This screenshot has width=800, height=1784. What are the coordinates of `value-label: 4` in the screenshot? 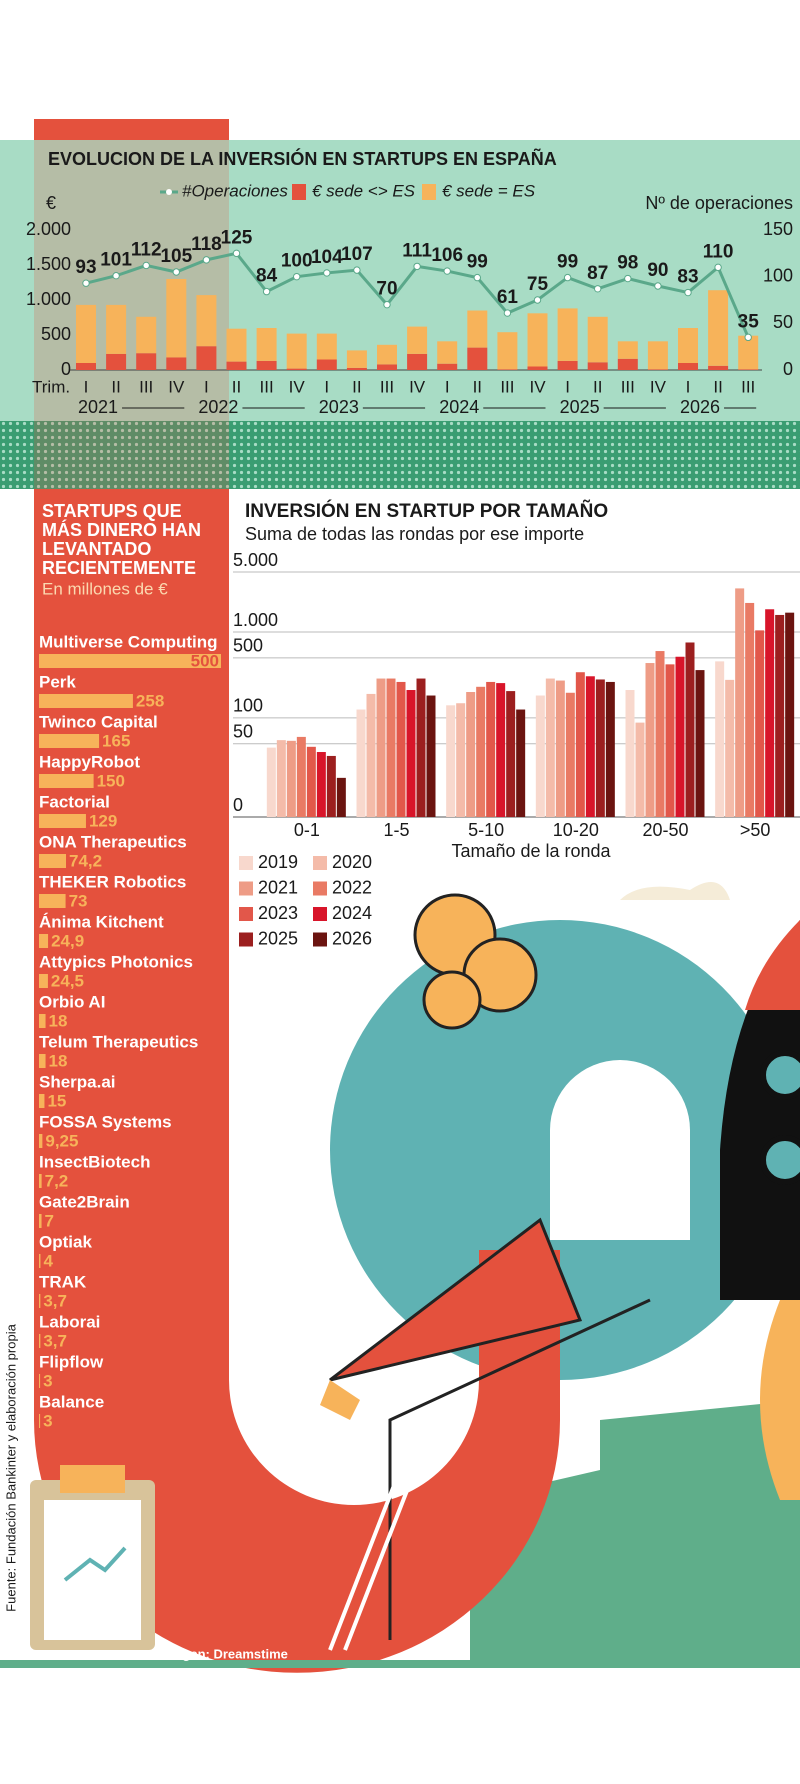 It's located at (48, 1260).